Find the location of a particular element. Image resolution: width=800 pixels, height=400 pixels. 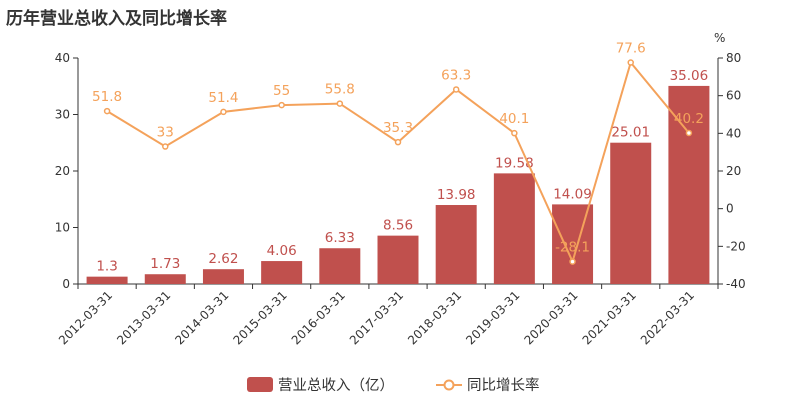

y-left-tick-label: 30 is located at coordinates (62, 115).